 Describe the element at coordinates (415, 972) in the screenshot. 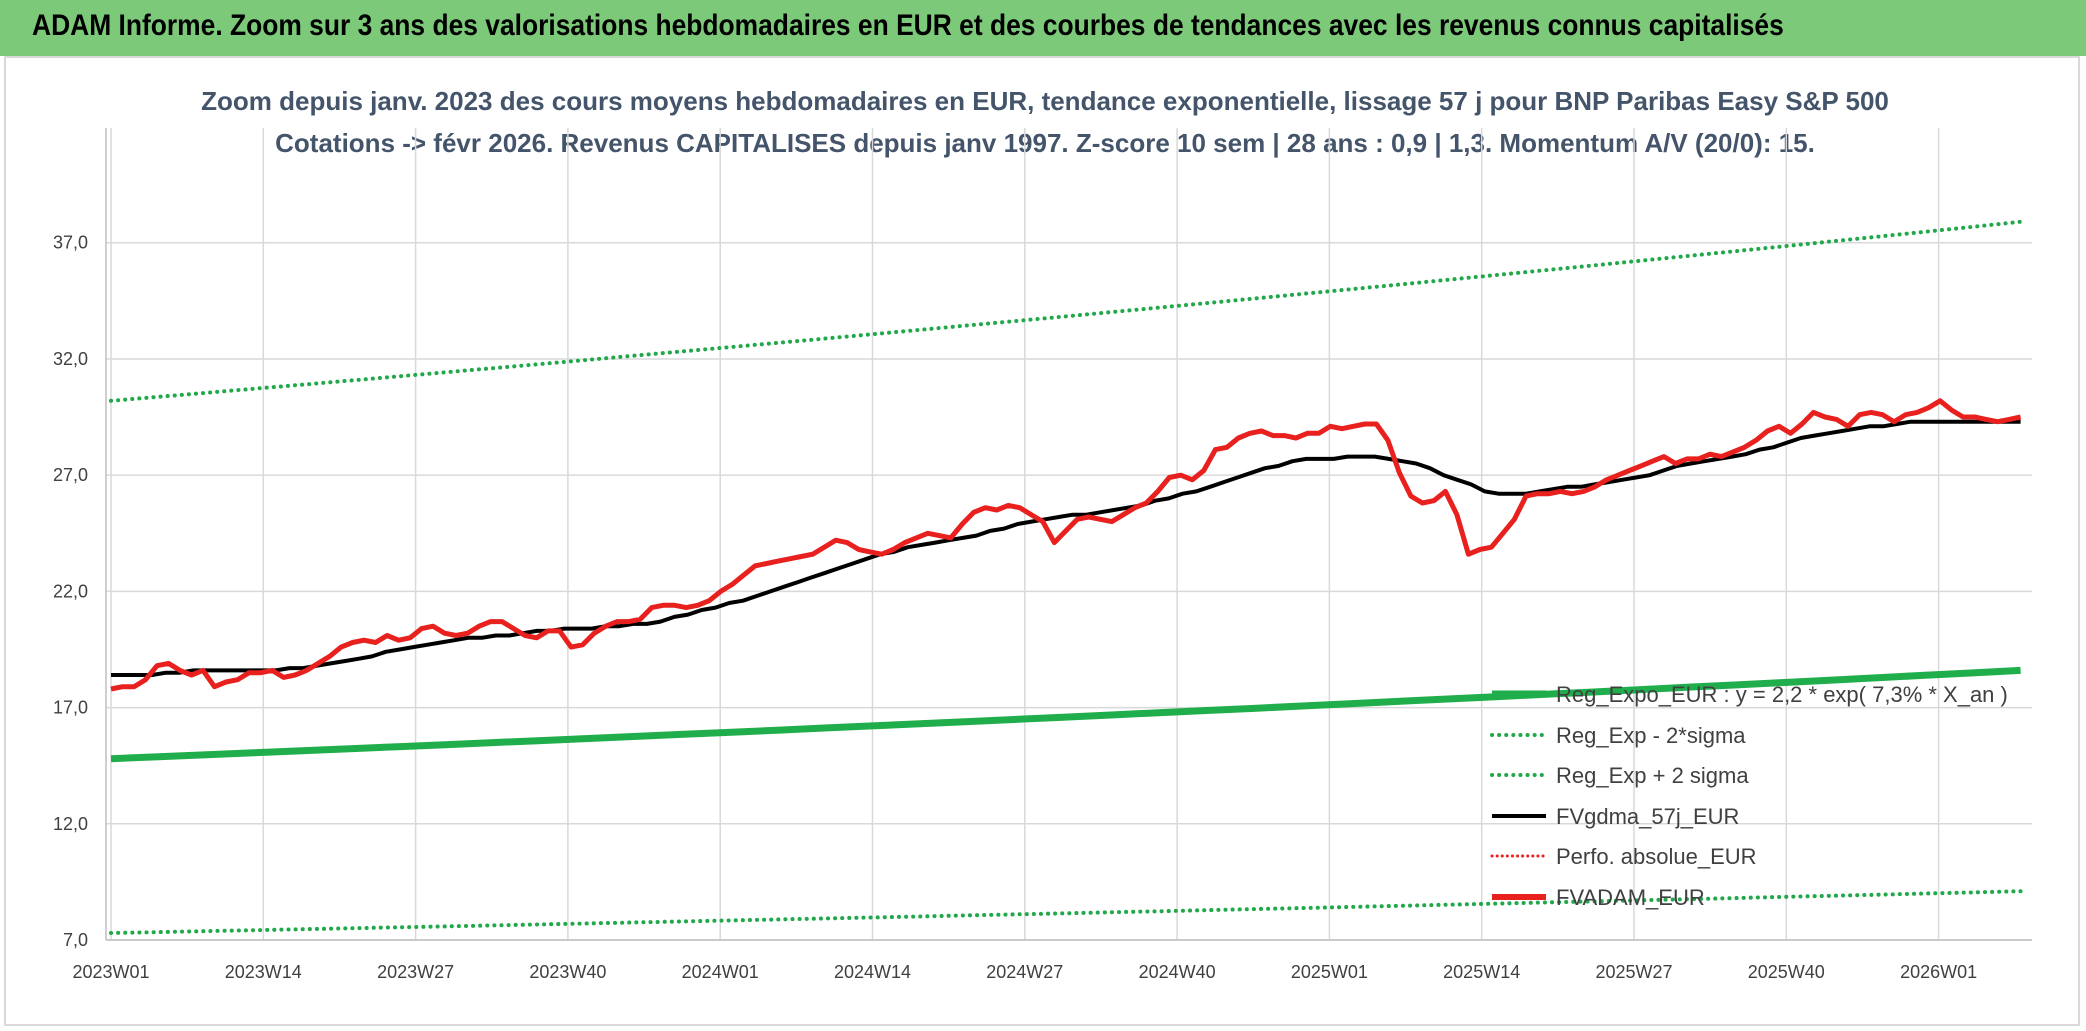

I see `x-tick-label: 2023W27` at that location.